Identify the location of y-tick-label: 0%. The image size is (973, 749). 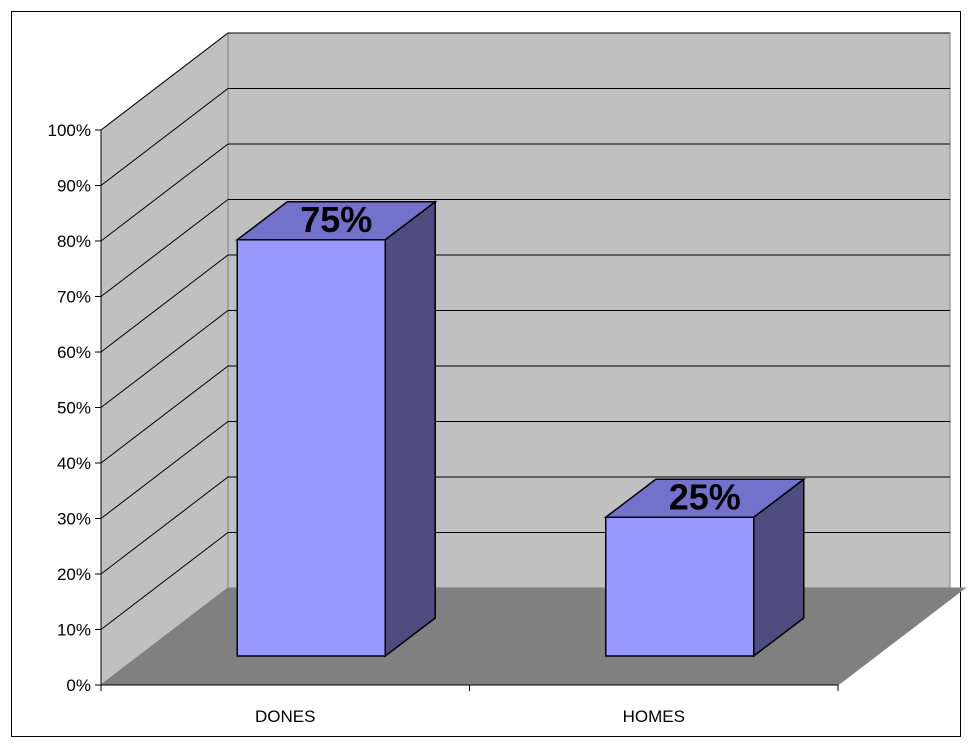
(78, 685).